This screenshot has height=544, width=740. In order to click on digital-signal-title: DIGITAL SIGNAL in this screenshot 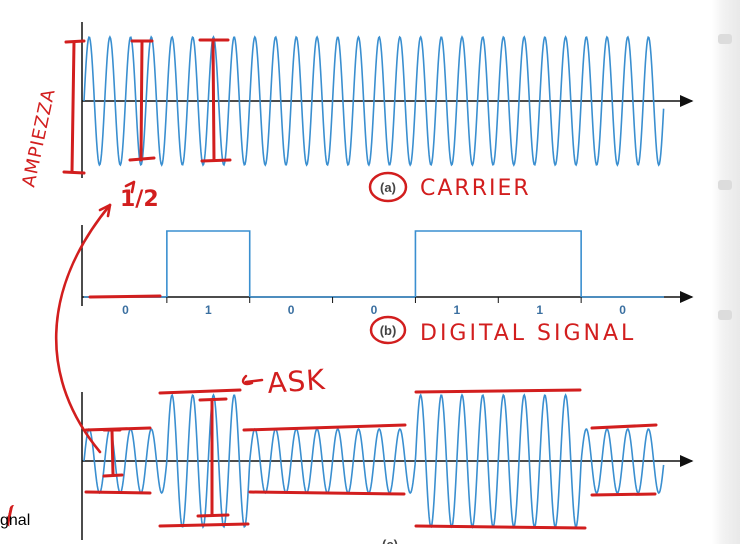, I will do `click(528, 333)`.